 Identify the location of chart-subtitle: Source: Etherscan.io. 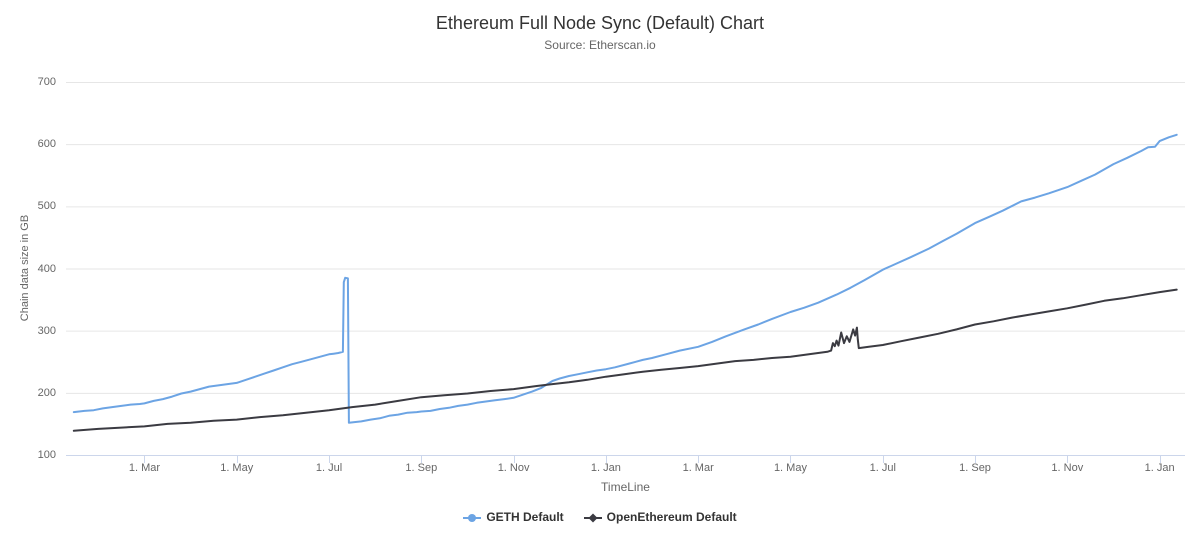
(600, 45).